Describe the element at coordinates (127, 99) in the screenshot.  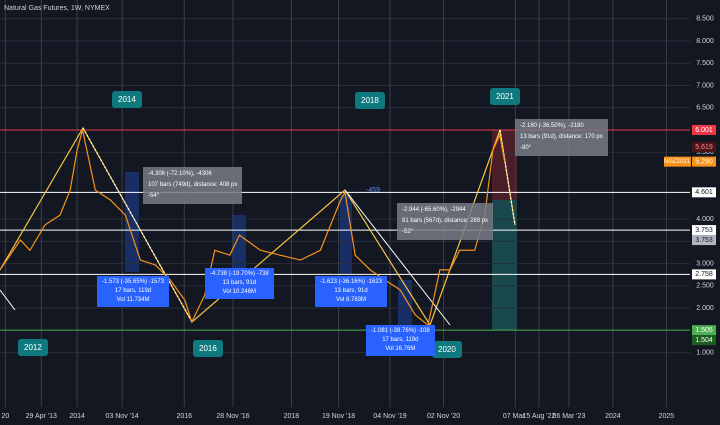
I see `callout: 2014` at that location.